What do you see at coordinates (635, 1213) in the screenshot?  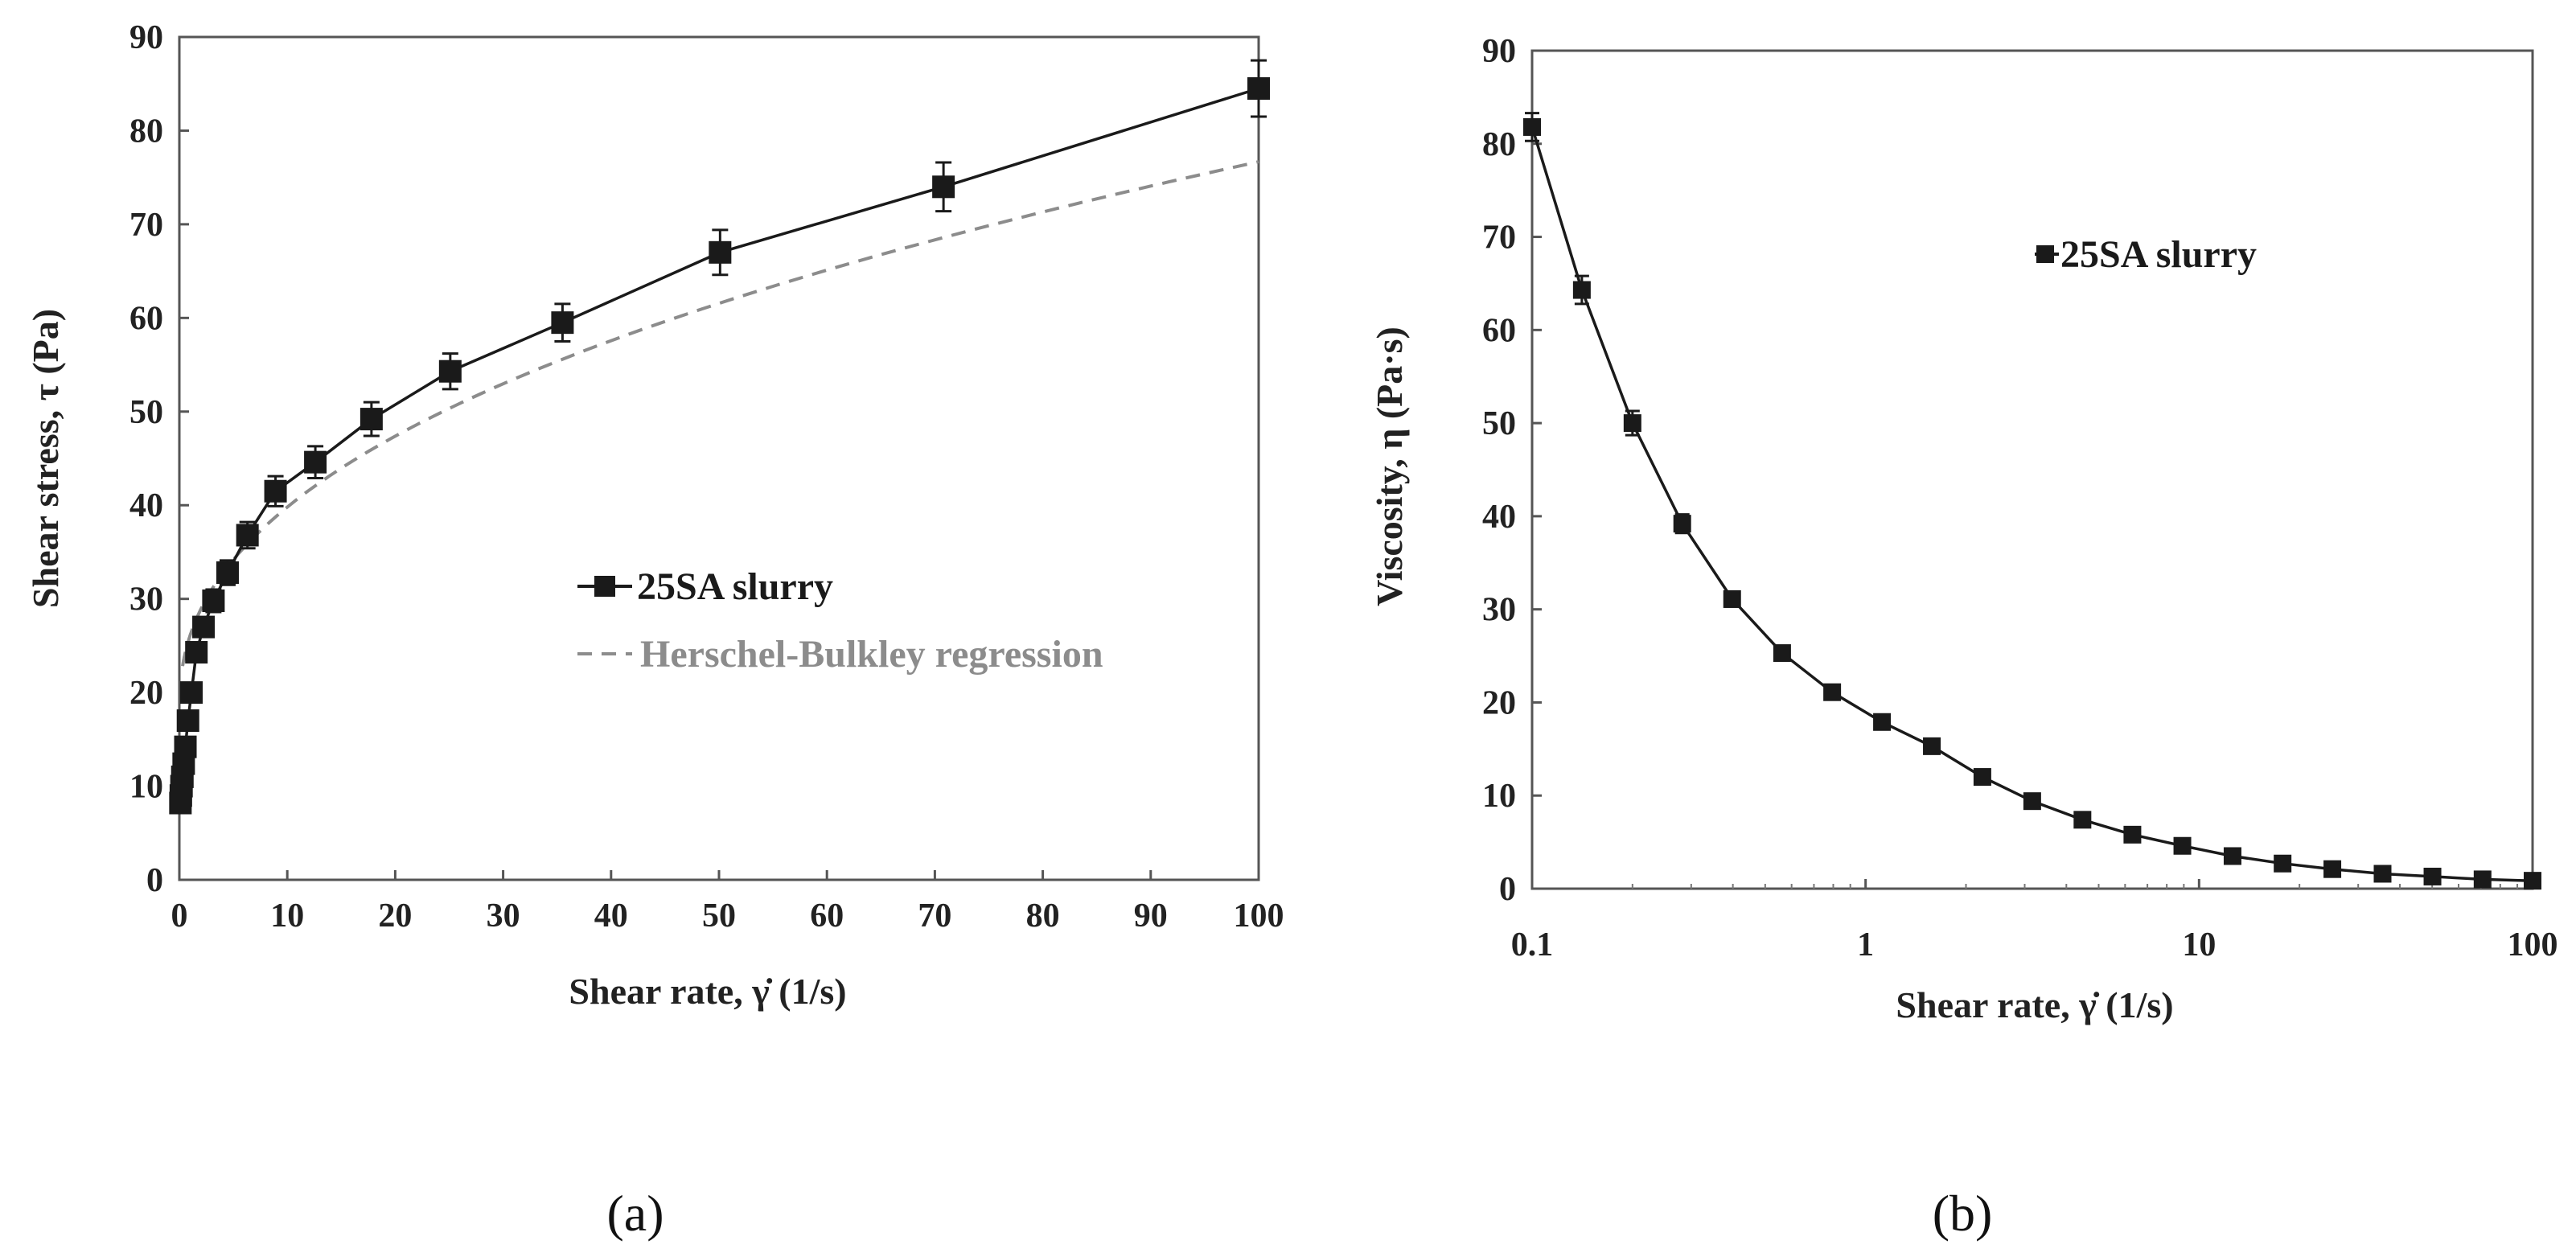 I see `panel-a-label: (a)` at bounding box center [635, 1213].